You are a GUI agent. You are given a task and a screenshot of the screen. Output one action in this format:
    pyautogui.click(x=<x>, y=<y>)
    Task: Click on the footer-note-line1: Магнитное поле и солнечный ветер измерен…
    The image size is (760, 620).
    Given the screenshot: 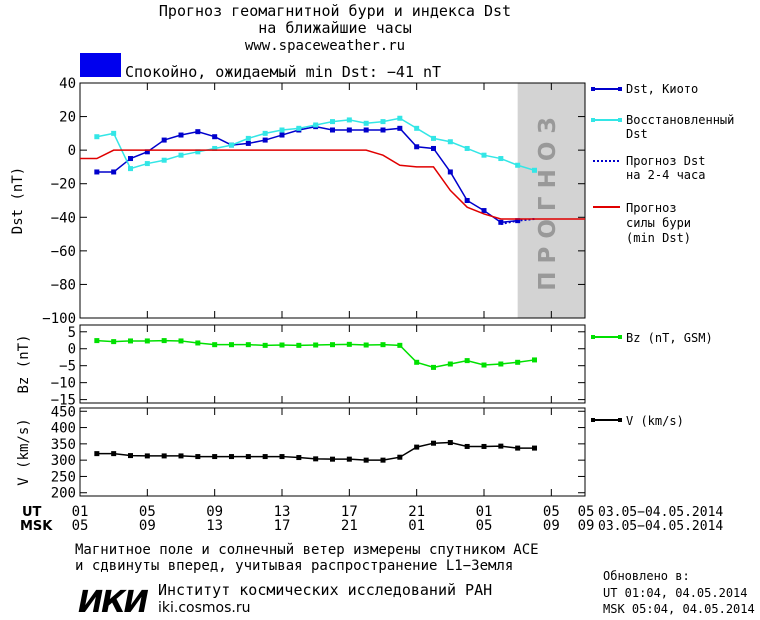 What is the action you would take?
    pyautogui.click(x=307, y=550)
    